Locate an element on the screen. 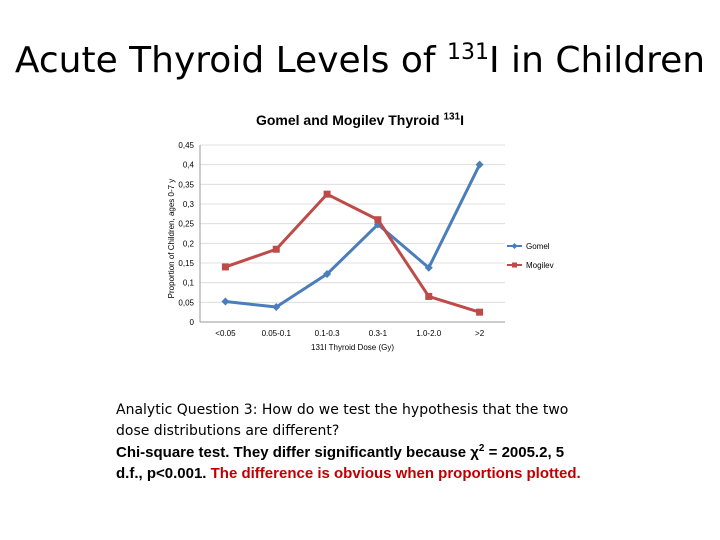 The image size is (720, 540). slide-title: Acute Thyroid Levels of 131I in Children is located at coordinates (360, 60).